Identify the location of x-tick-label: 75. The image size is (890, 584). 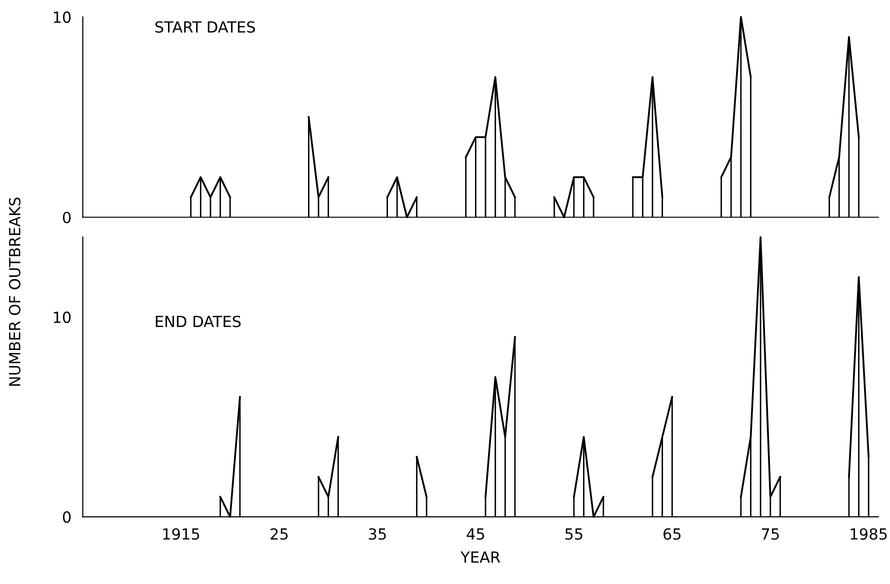
(770, 534).